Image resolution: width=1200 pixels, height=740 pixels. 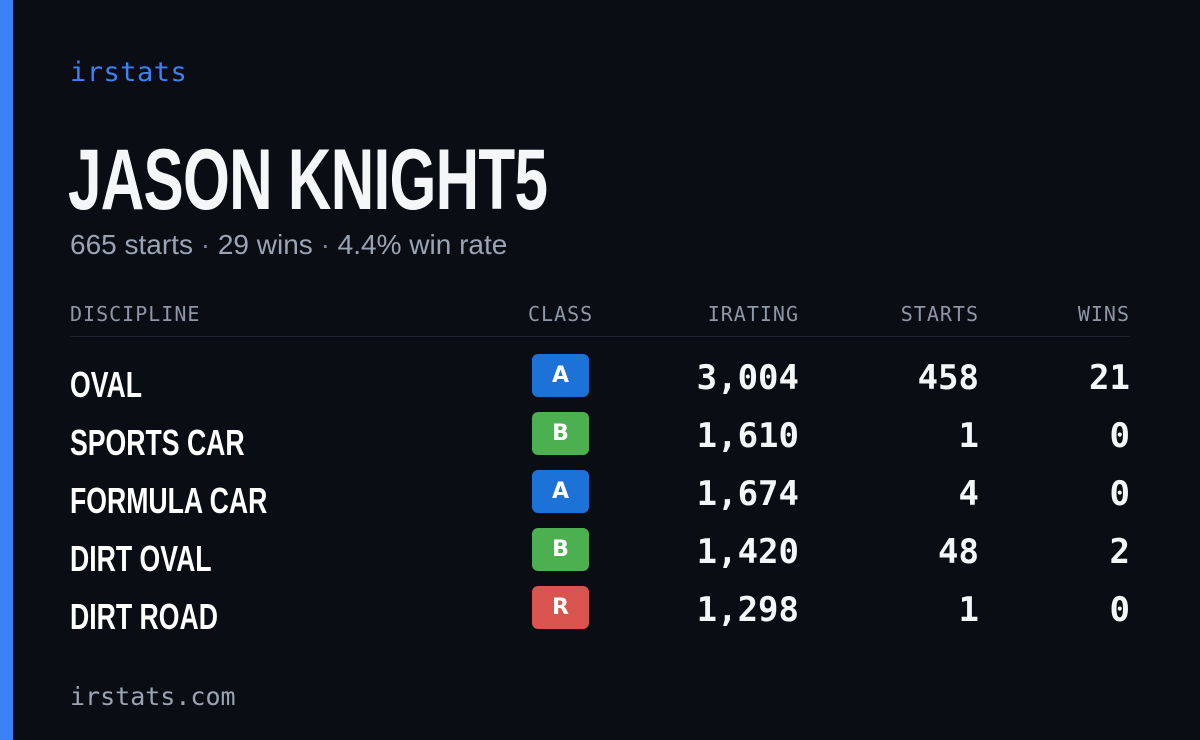 What do you see at coordinates (600, 615) in the screenshot?
I see `table-row: DIRT ROAD R 1,298 1 0` at bounding box center [600, 615].